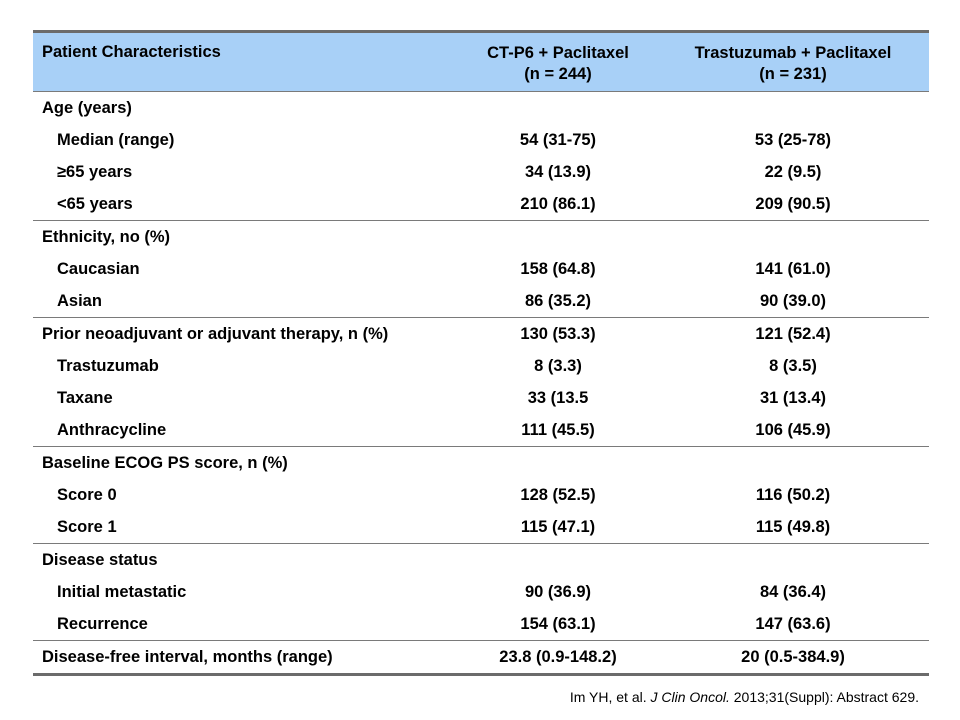  Describe the element at coordinates (793, 140) in the screenshot. I see `trastuzumab-value: 53 (25-78)` at that location.